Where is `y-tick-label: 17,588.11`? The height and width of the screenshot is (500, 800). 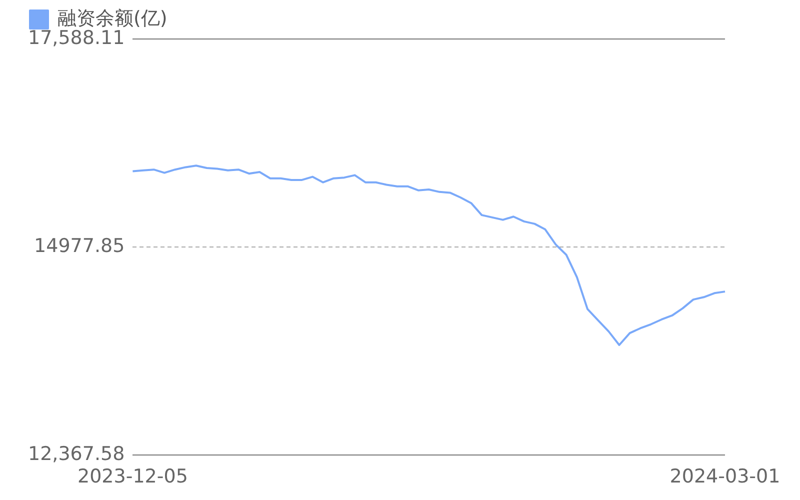 y-tick-label: 17,588.11 is located at coordinates (76, 37).